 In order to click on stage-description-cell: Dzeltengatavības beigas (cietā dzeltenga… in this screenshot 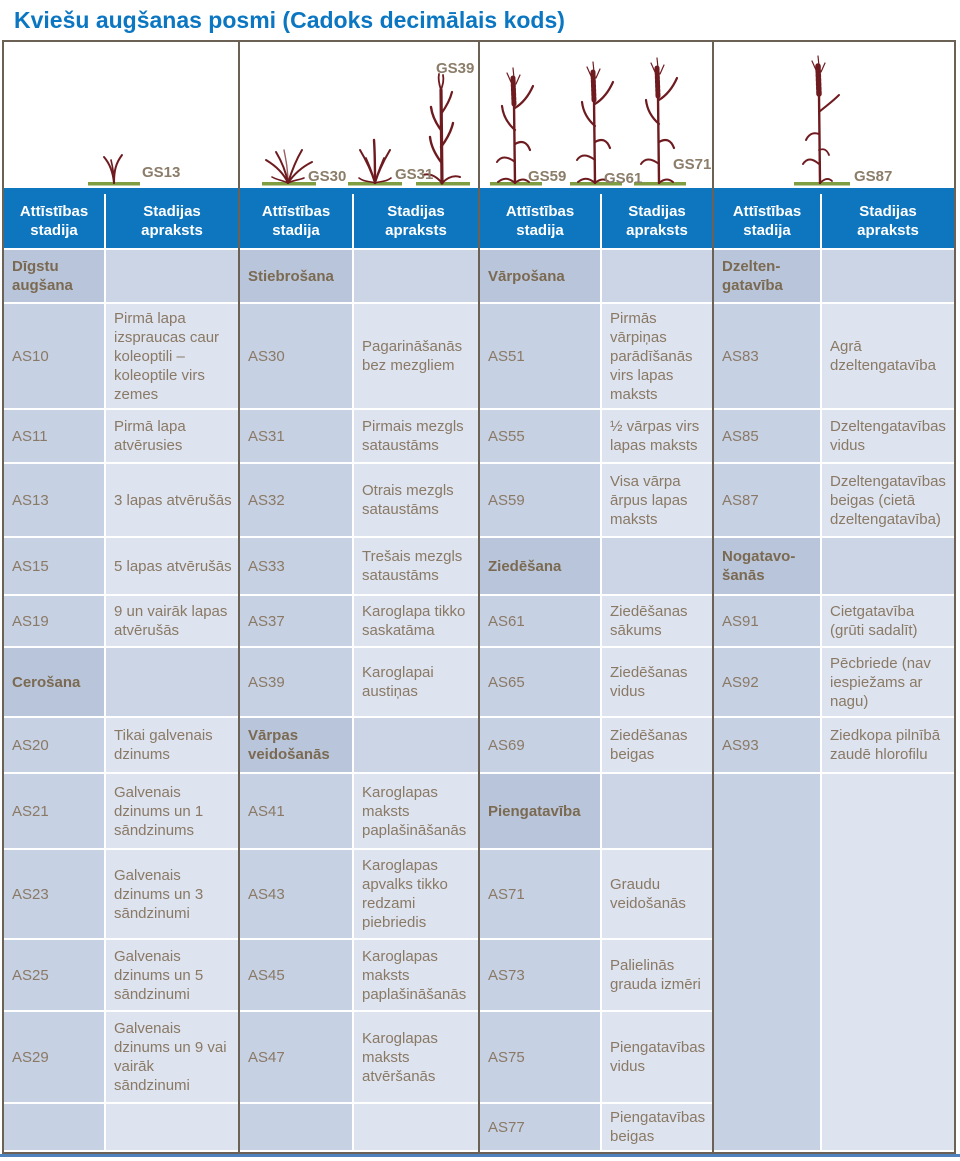, I will do `click(888, 500)`.